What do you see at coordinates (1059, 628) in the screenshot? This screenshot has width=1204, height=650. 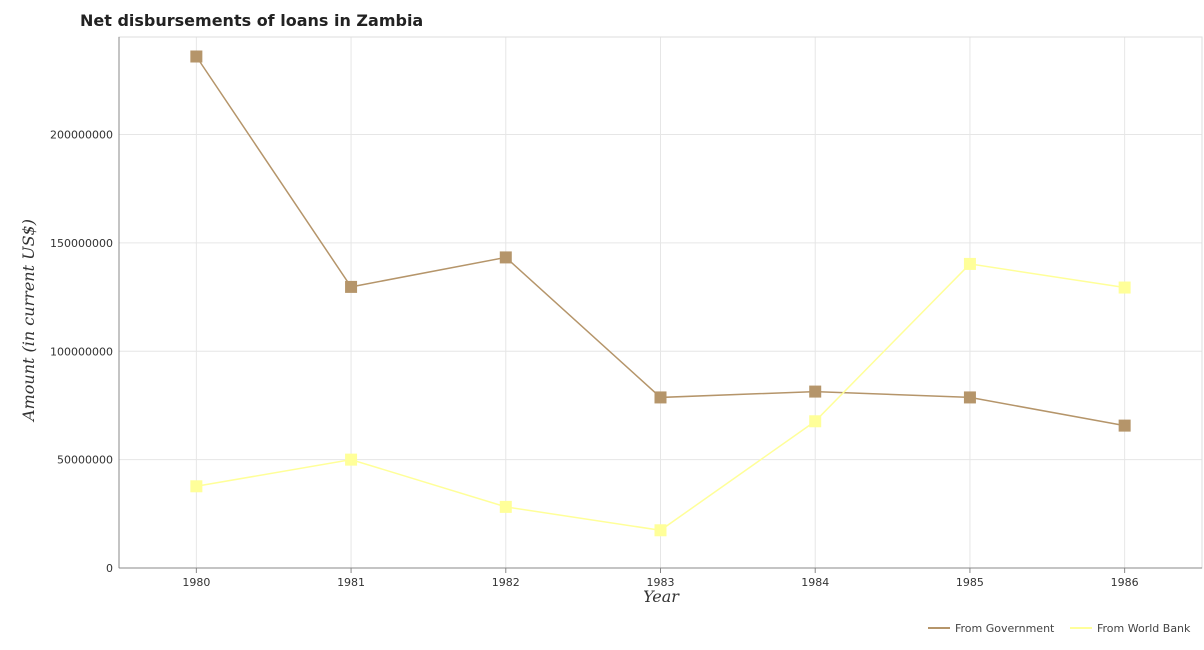 I see `legend: From Government From World Bank` at bounding box center [1059, 628].